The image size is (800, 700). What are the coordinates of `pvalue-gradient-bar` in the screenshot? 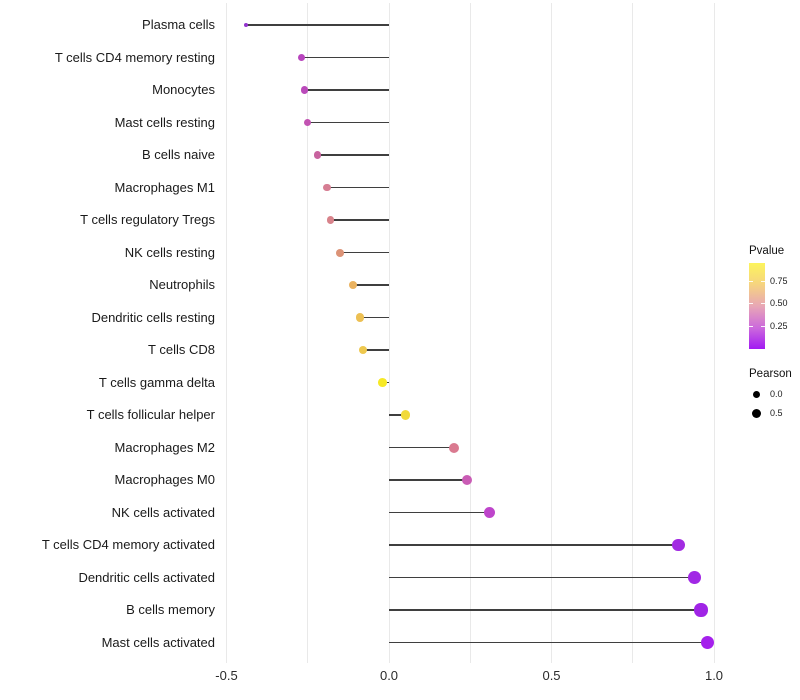 It's located at (757, 306).